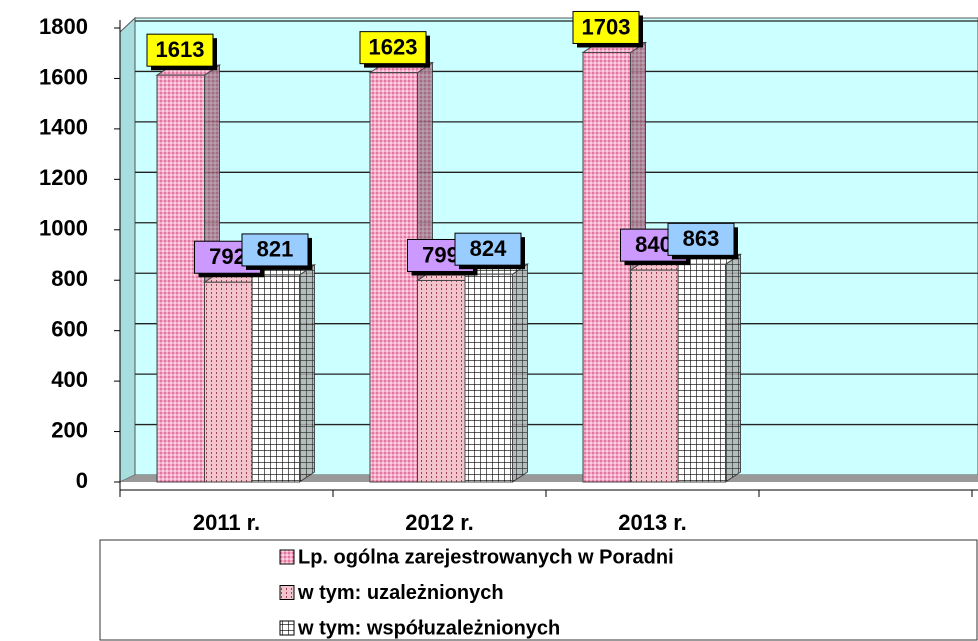 The height and width of the screenshot is (641, 978). What do you see at coordinates (63, 127) in the screenshot?
I see `y-tick-label: 1400` at bounding box center [63, 127].